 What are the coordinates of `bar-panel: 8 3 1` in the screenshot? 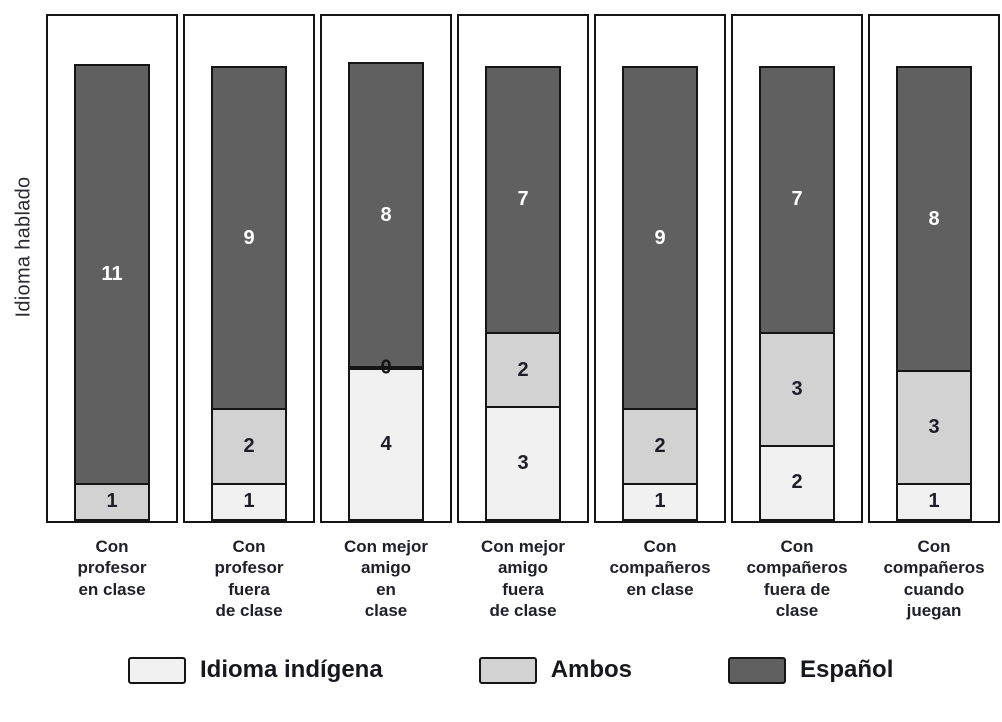 It's located at (934, 268).